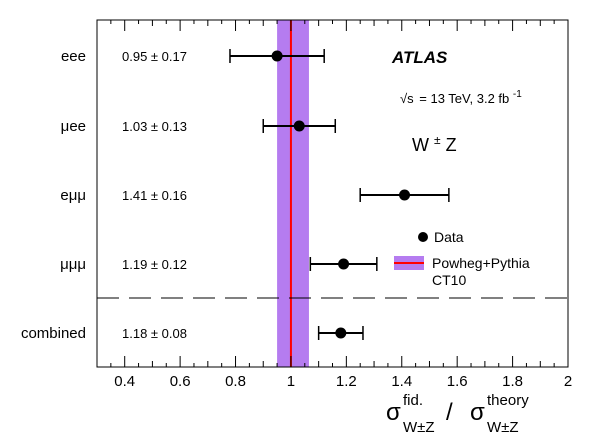  What do you see at coordinates (481, 263) in the screenshot?
I see `legend-theory-label: Powheg+Pythia` at bounding box center [481, 263].